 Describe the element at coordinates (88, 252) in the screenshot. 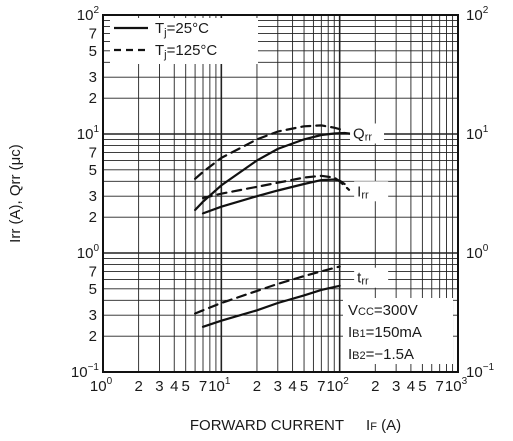

I see `y-tick-label: 10⁰` at that location.